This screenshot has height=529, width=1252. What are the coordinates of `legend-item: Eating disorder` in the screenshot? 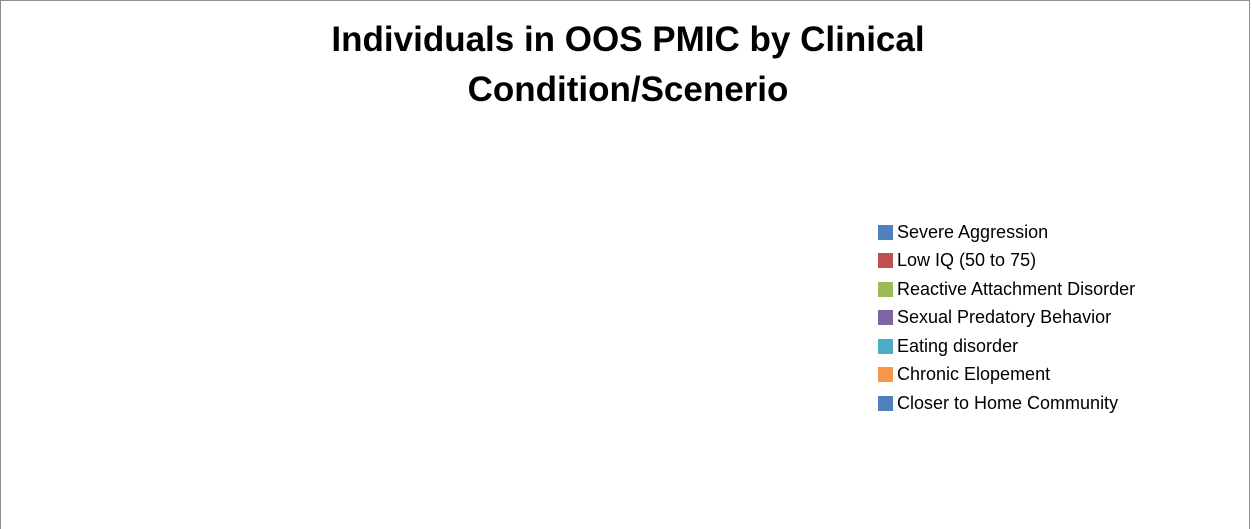 It's located at (1006, 346).